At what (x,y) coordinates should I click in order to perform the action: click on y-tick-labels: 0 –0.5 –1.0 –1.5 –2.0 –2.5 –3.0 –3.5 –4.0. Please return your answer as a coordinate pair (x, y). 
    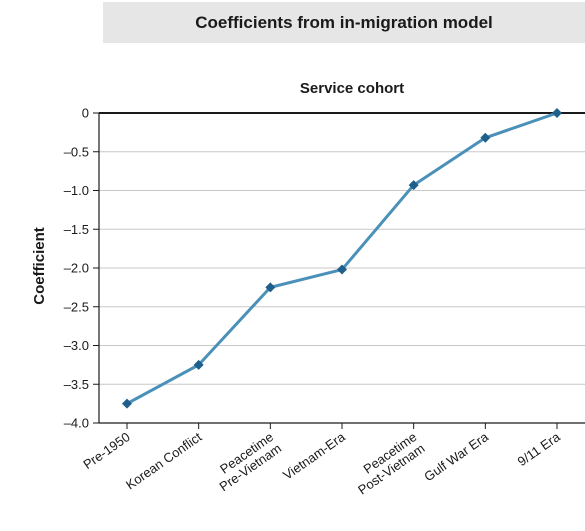
    Looking at the image, I should click on (76, 268).